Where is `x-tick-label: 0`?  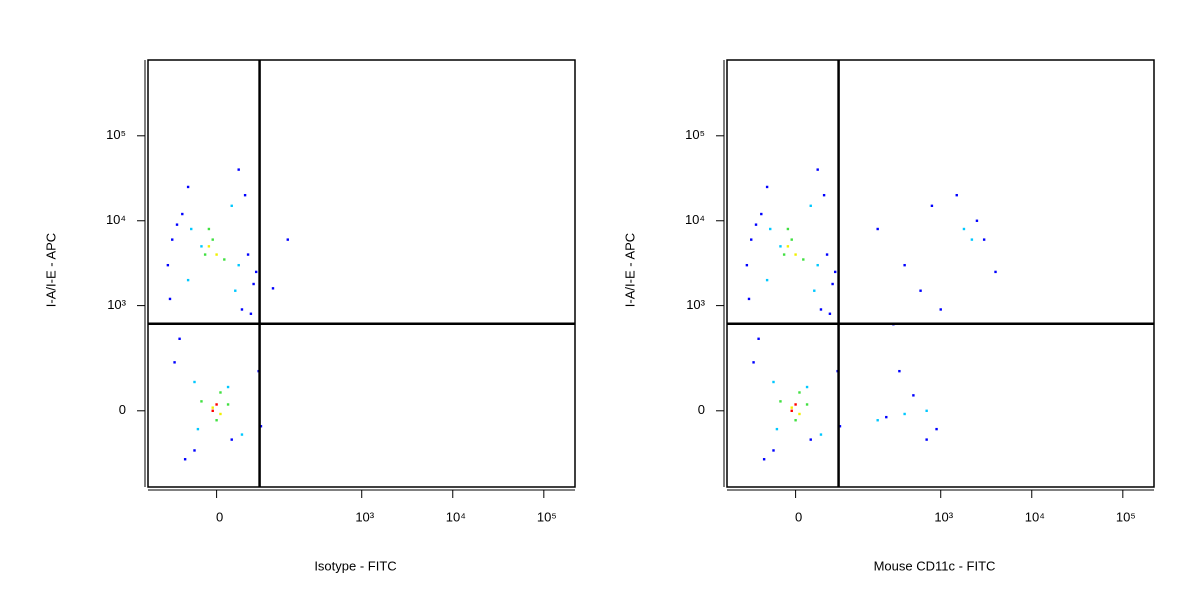 x-tick-label: 0 is located at coordinates (219, 516).